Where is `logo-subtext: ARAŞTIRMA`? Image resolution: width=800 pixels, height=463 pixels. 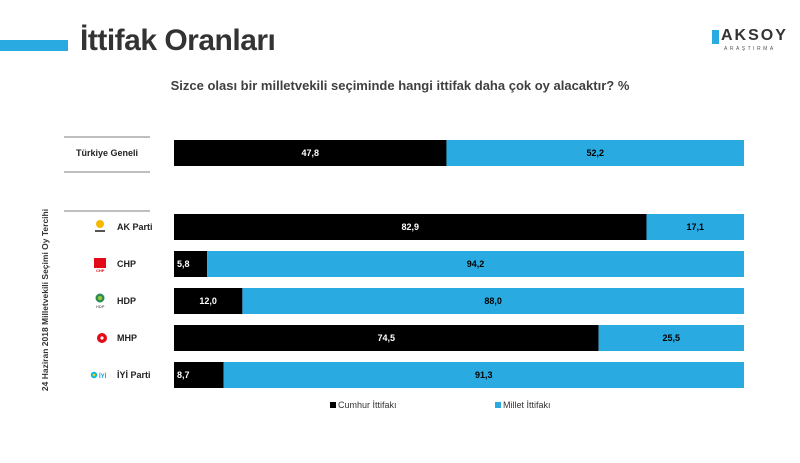 logo-subtext: ARAŞTIRMA is located at coordinates (750, 49).